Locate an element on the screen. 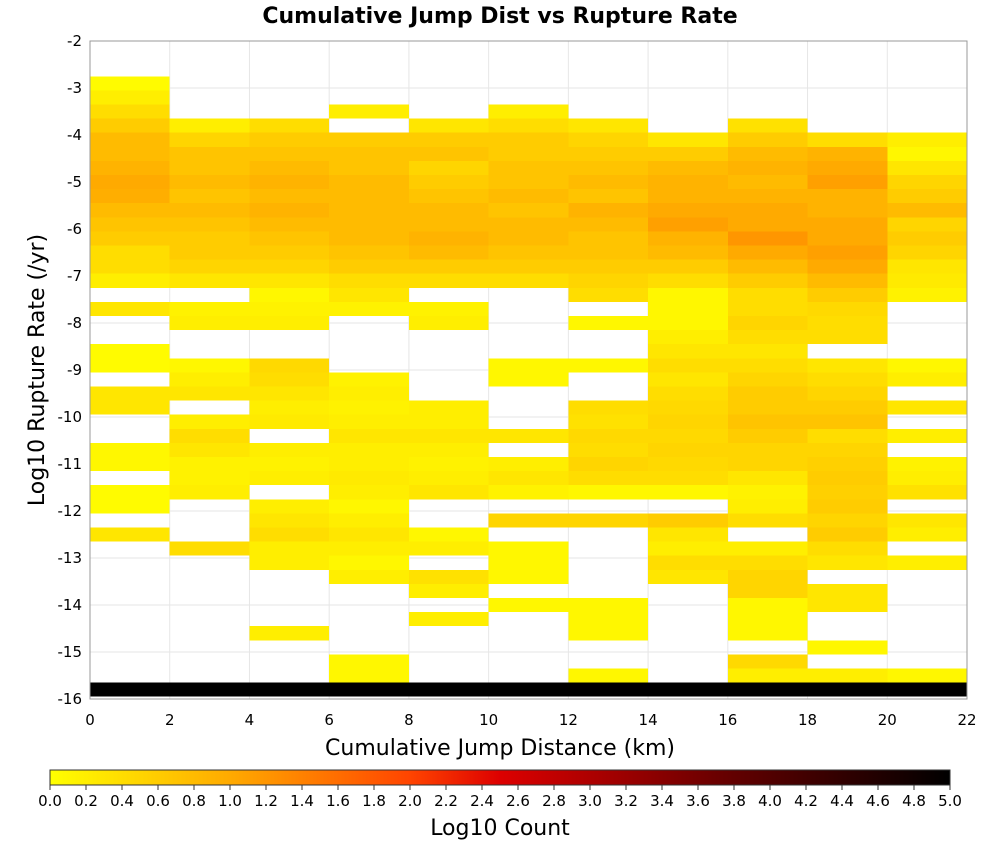 This screenshot has height=850, width=1000. colorbar-tick-label: 2.8 is located at coordinates (554, 801).